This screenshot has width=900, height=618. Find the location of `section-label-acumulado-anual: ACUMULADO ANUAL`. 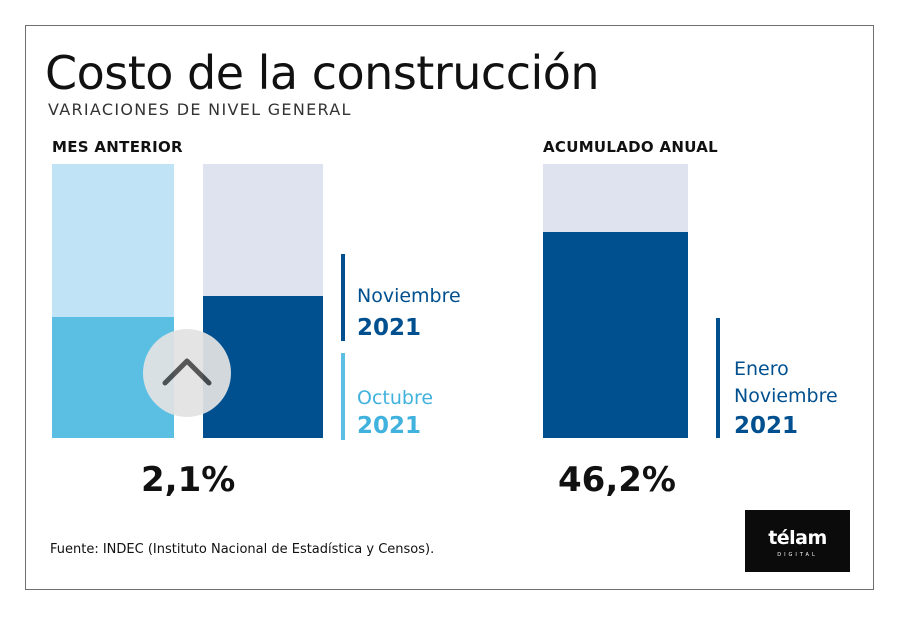

section-label-acumulado-anual: ACUMULADO ANUAL is located at coordinates (631, 147).